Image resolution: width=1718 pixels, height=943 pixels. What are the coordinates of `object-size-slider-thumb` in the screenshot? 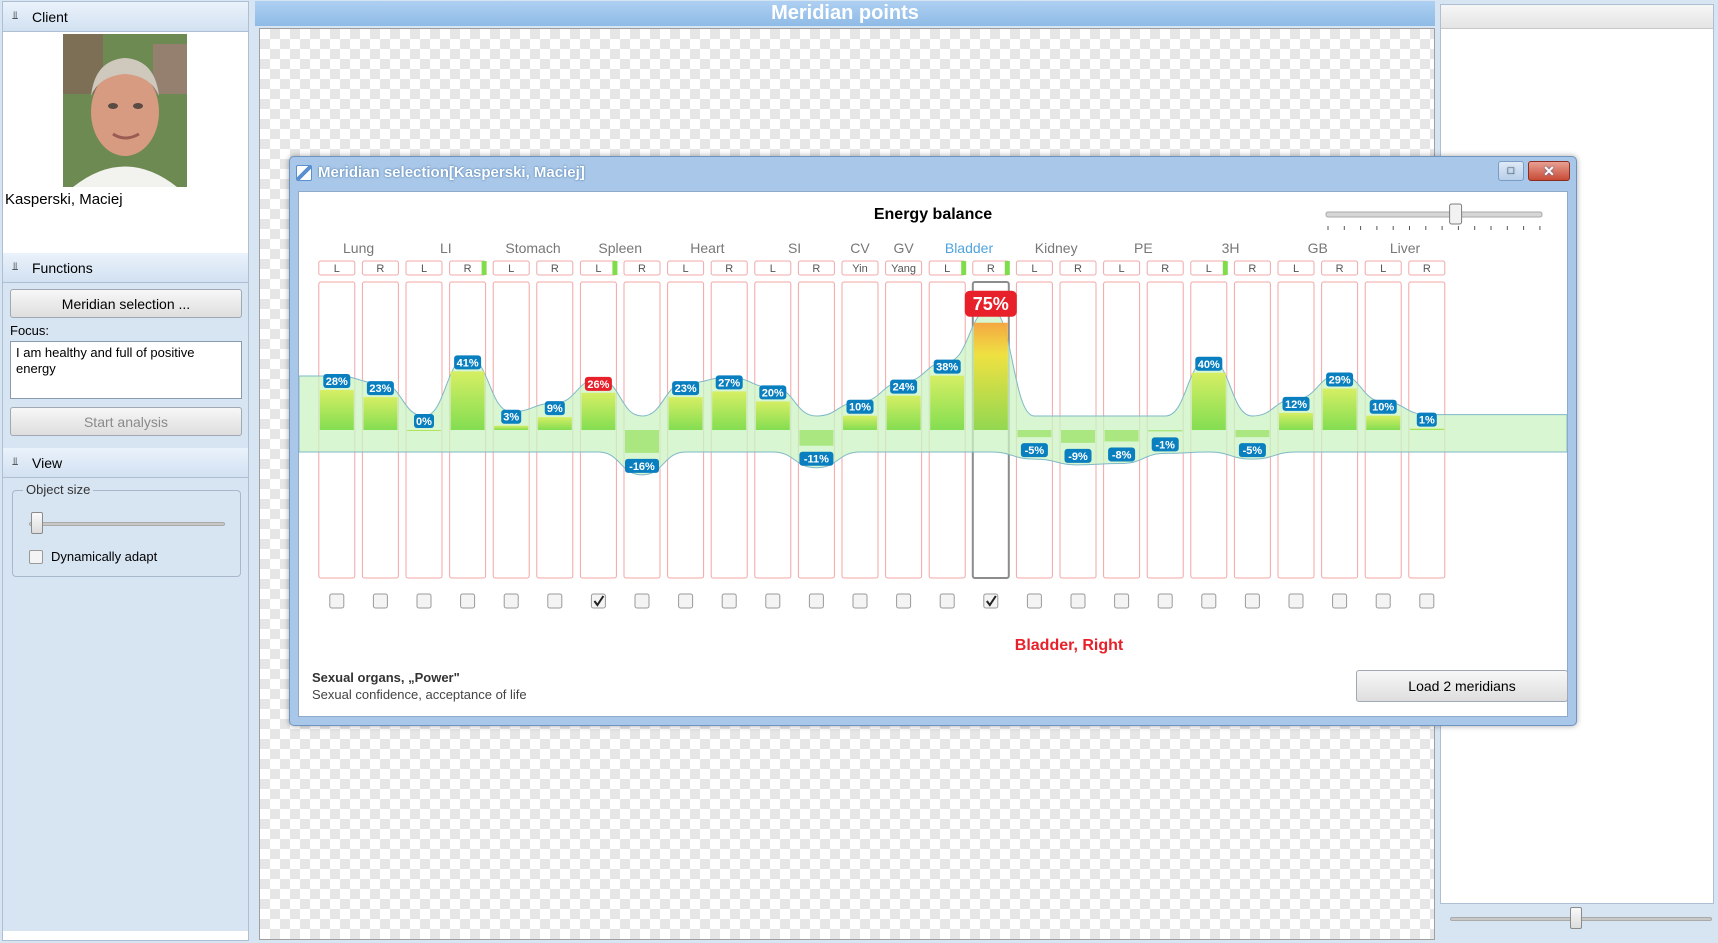 It's located at (37, 523).